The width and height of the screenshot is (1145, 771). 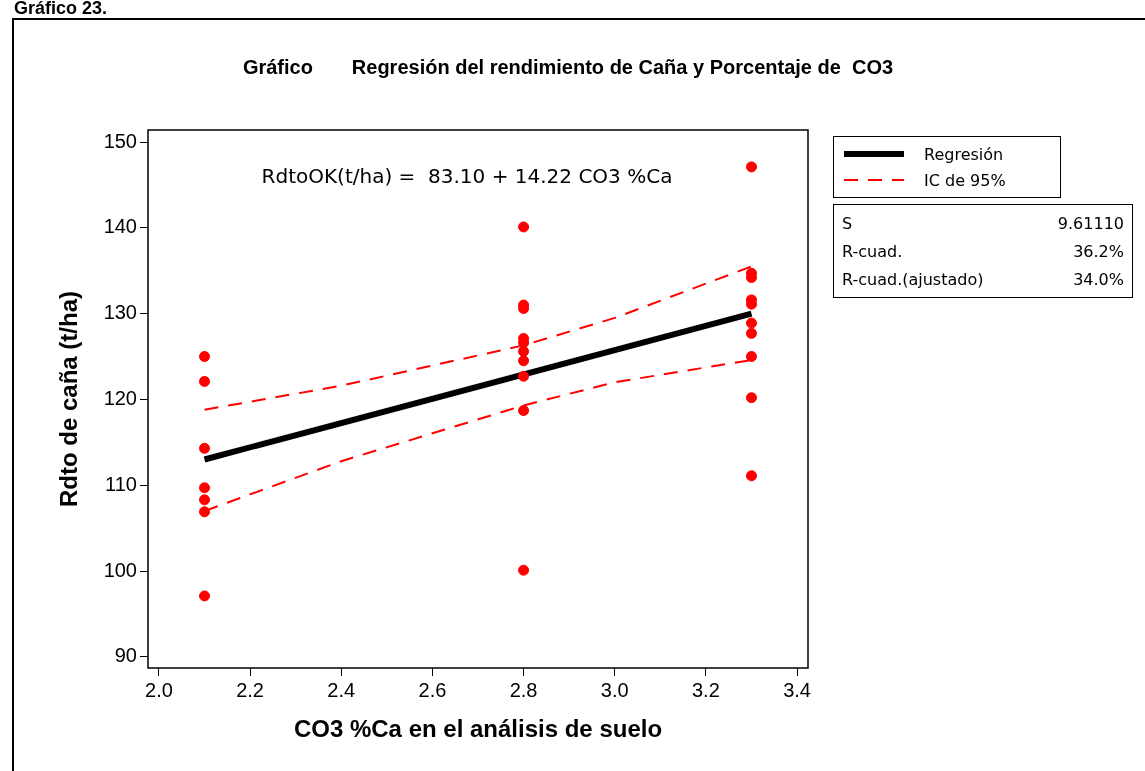 What do you see at coordinates (705, 689) in the screenshot?
I see `x-tick-label: 3.2` at bounding box center [705, 689].